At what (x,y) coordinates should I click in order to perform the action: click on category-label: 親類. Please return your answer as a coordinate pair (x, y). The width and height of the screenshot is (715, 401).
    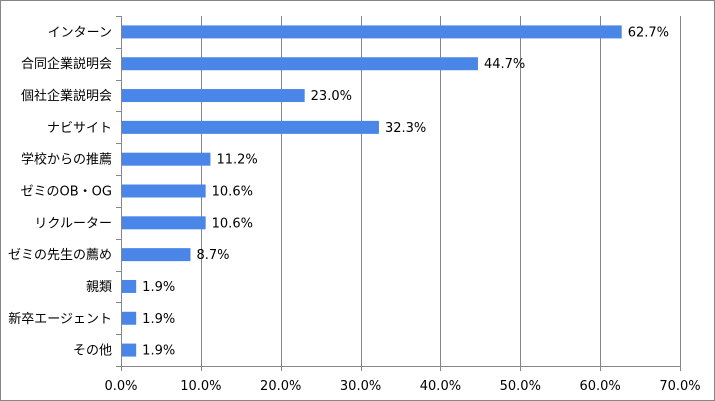
    Looking at the image, I should click on (99, 287).